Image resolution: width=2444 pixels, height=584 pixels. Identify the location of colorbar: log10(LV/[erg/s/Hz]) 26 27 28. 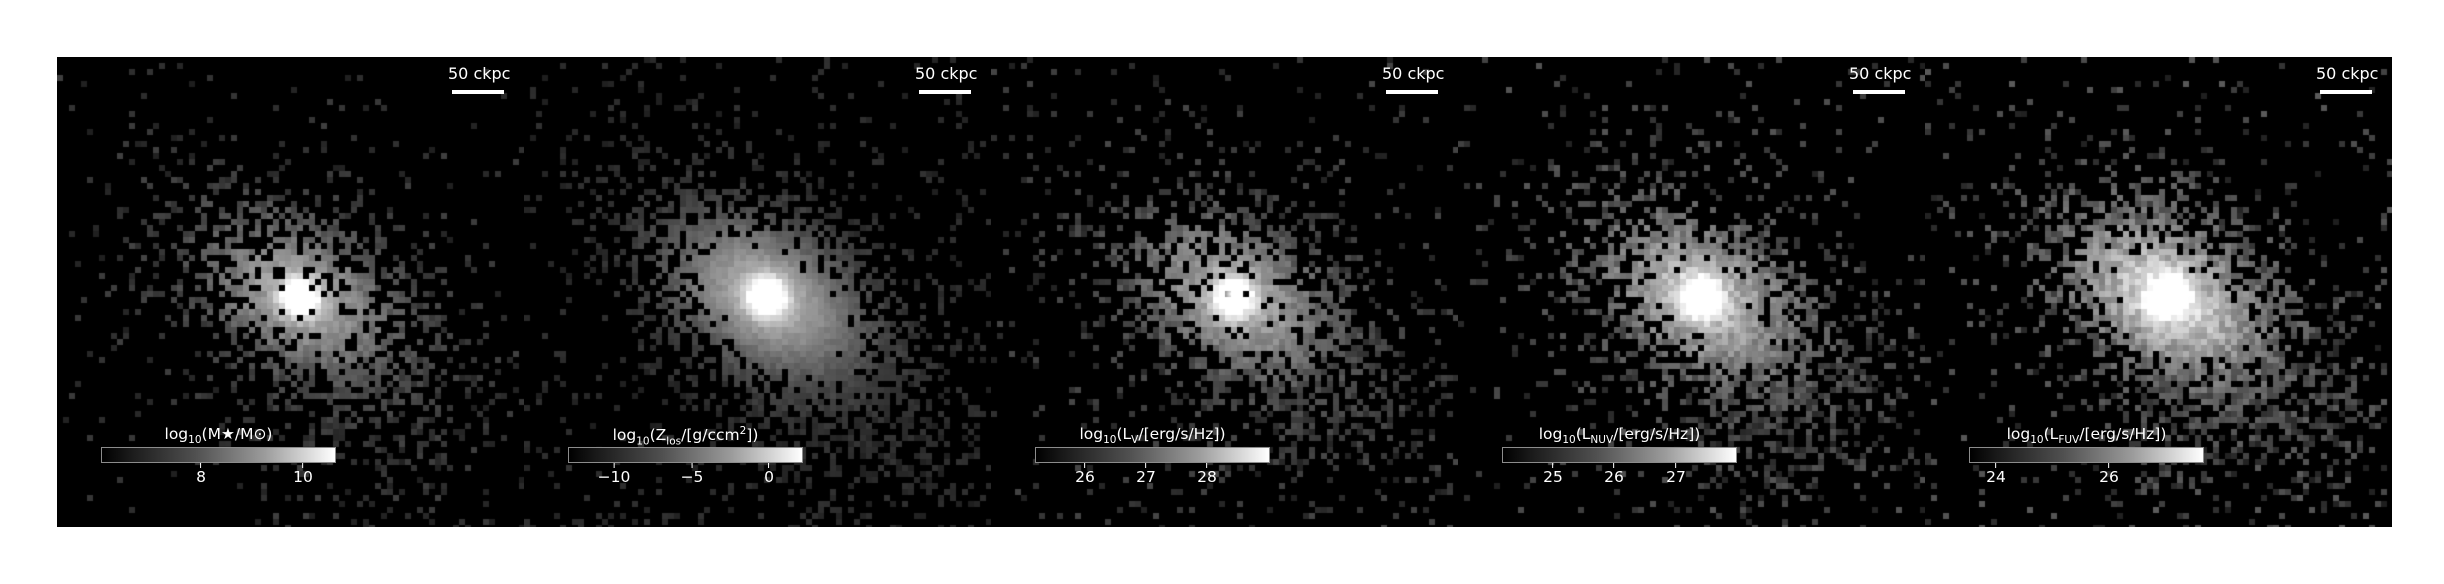
(1152, 455).